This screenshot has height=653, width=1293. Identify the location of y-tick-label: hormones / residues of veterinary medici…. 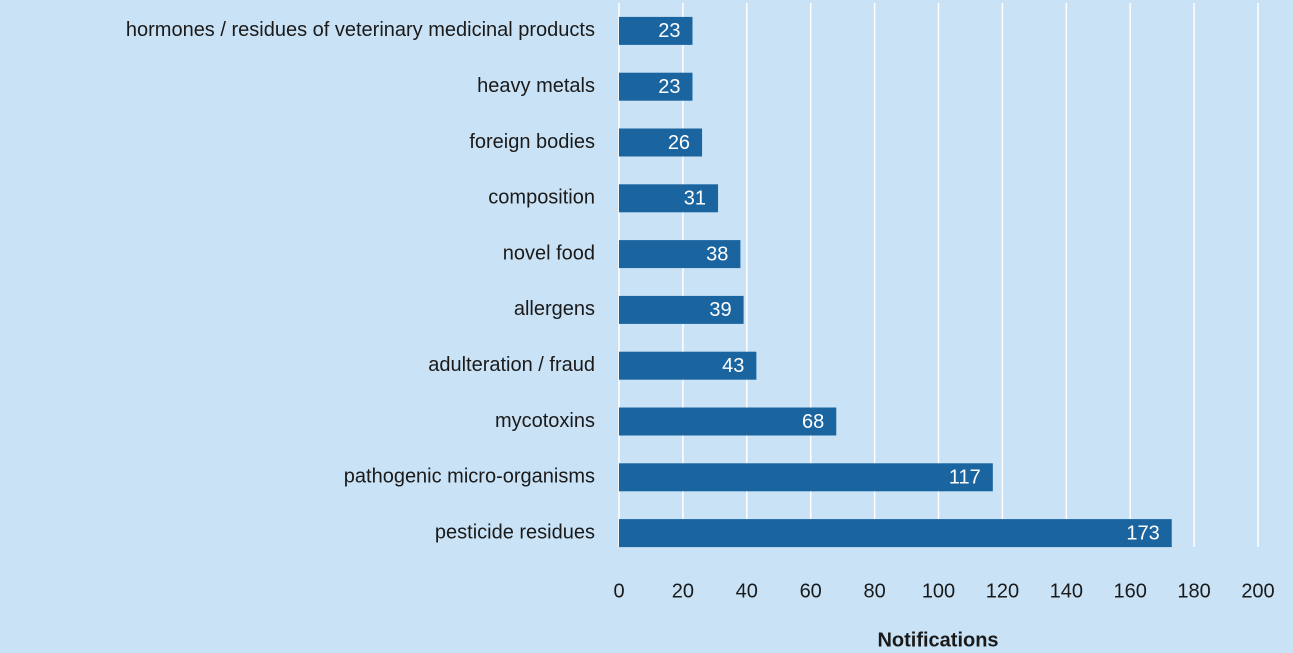
(360, 30).